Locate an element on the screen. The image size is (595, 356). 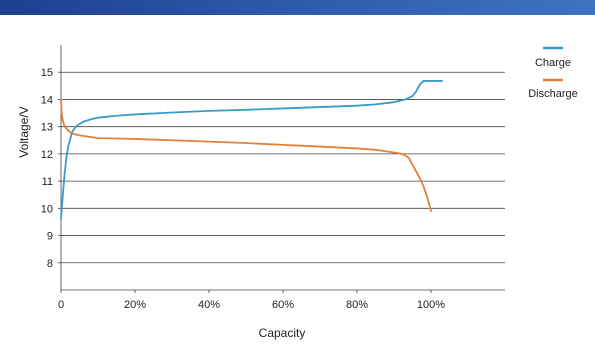
y-tick-label-12: 12 is located at coordinates (47, 155).